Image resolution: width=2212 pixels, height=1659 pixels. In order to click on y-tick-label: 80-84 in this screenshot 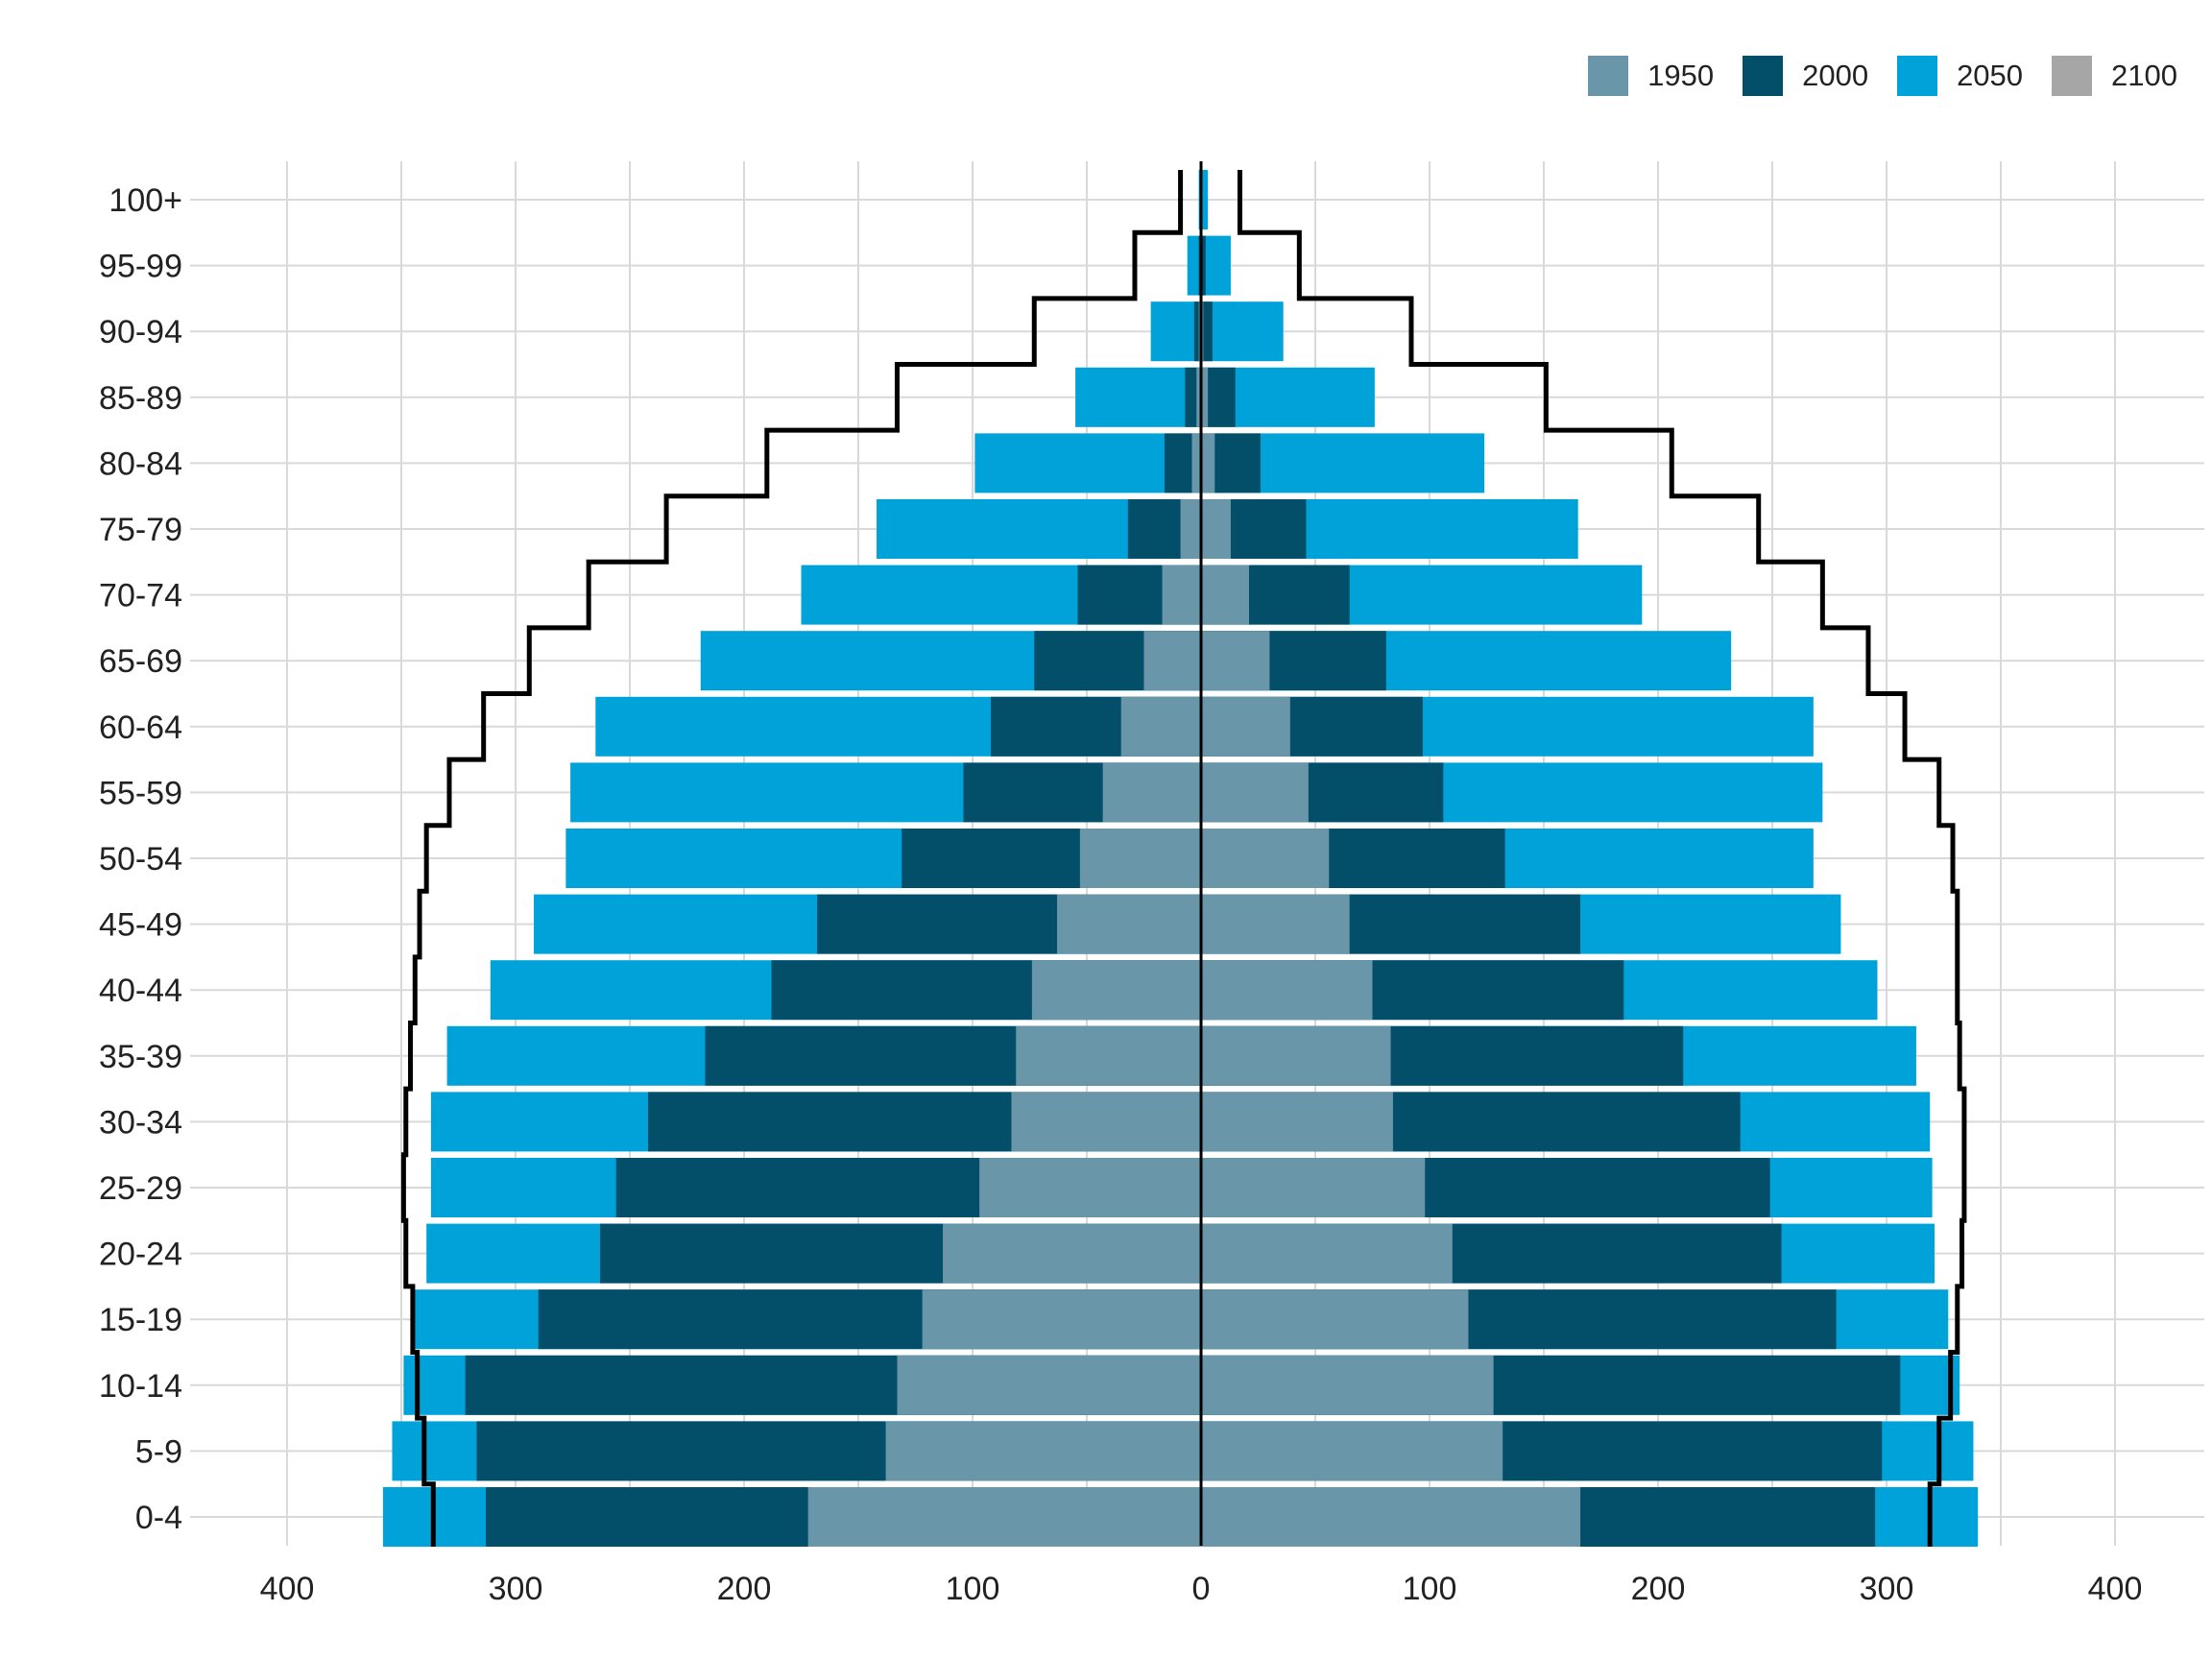, I will do `click(140, 463)`.